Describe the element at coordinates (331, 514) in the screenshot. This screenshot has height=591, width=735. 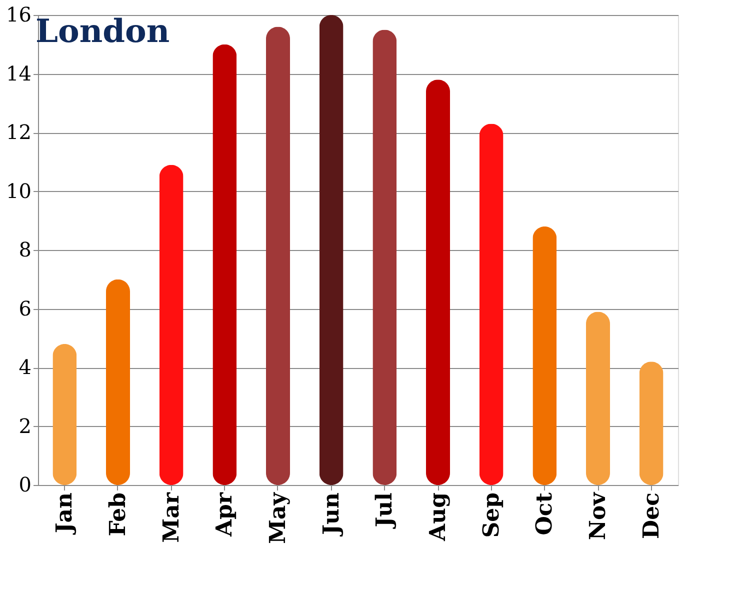
I see `x-tick-label: Jun` at that location.